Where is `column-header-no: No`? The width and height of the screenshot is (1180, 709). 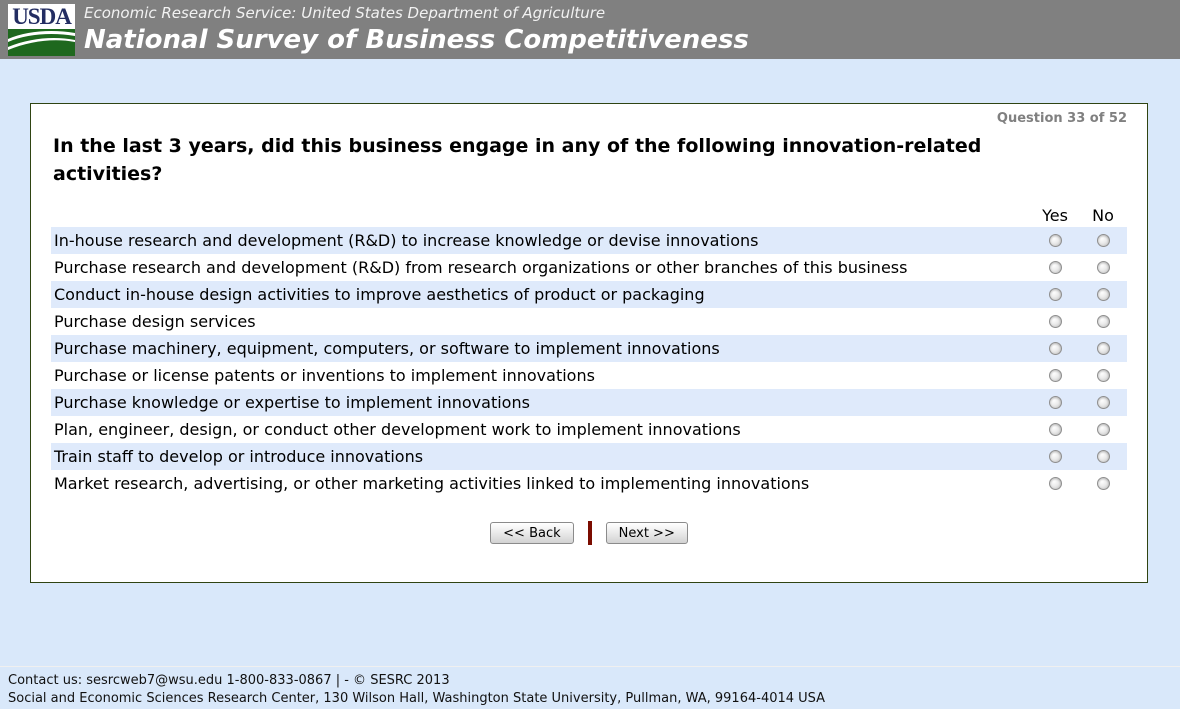 column-header-no: No is located at coordinates (1103, 215).